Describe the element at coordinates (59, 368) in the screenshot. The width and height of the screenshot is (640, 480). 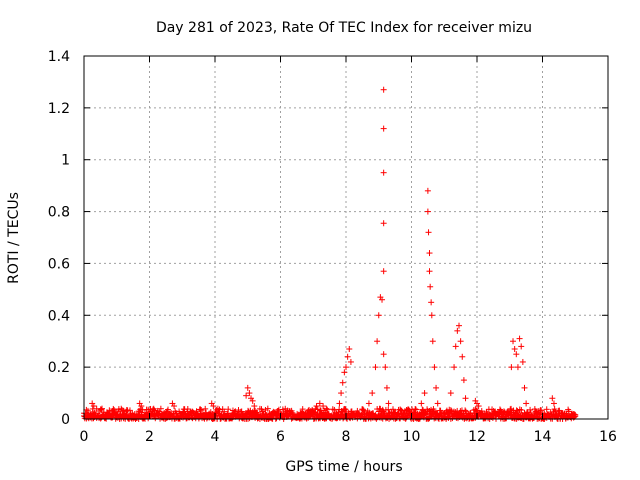
I see `y-tick-label: 0.2` at that location.